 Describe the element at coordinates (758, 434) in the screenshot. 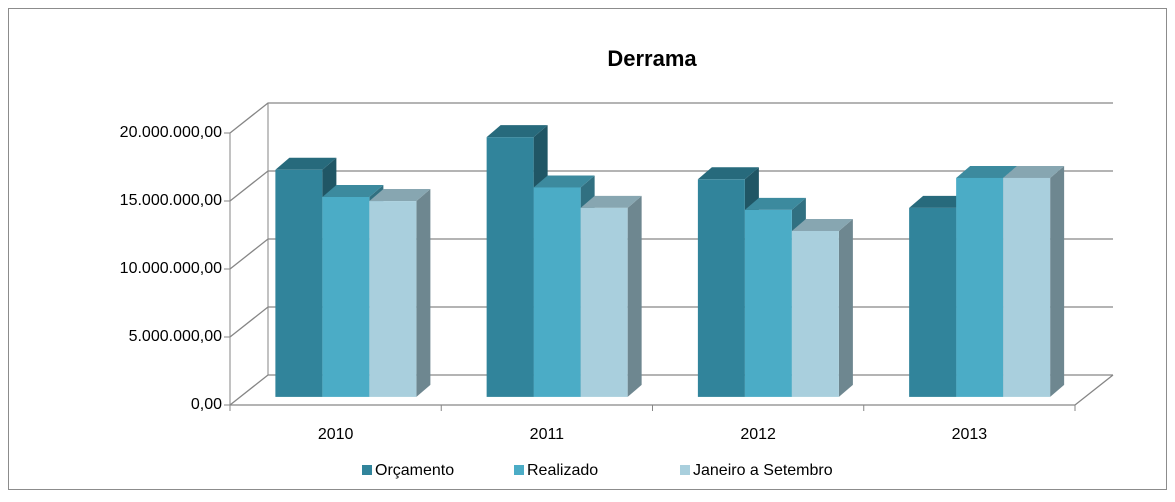

I see `x-tick-label: 2012` at that location.